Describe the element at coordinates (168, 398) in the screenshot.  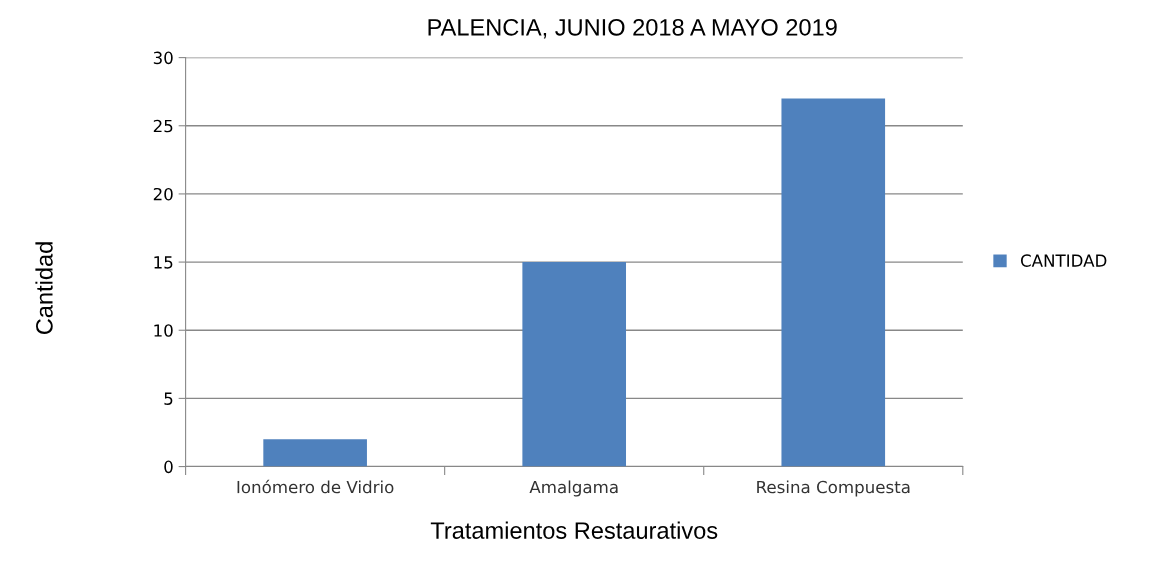
I see `y-tick-label: 5` at that location.